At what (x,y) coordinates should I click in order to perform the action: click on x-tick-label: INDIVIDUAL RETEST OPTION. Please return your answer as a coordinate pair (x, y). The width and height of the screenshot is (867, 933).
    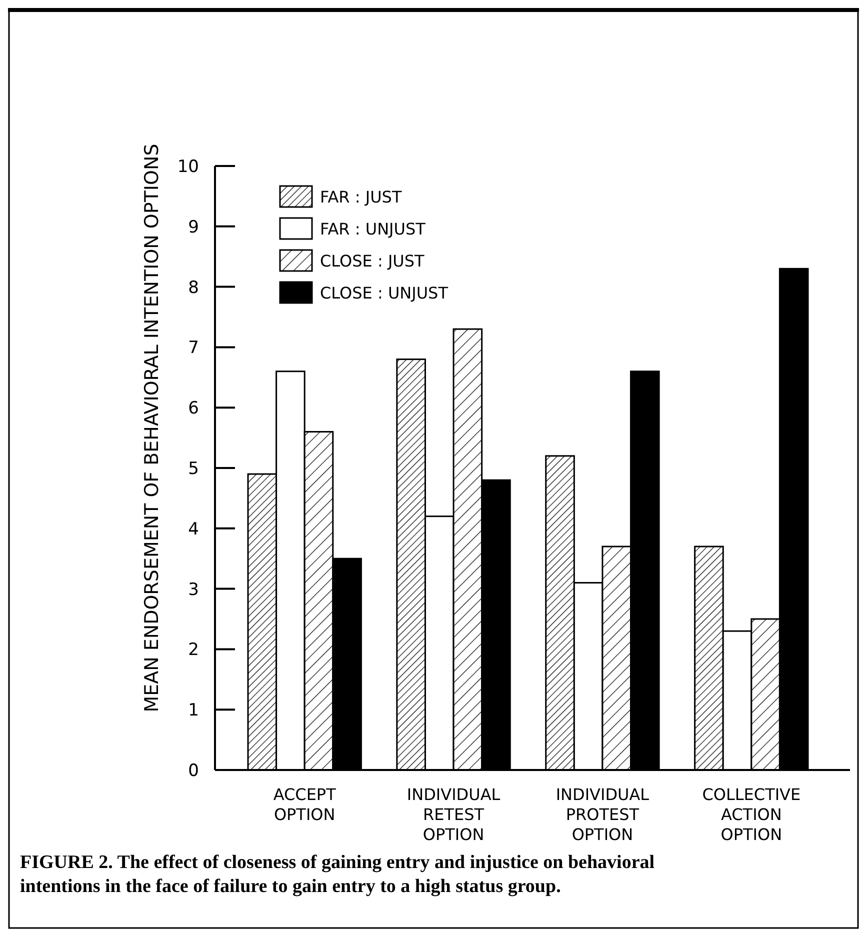
    Looking at the image, I should click on (453, 814).